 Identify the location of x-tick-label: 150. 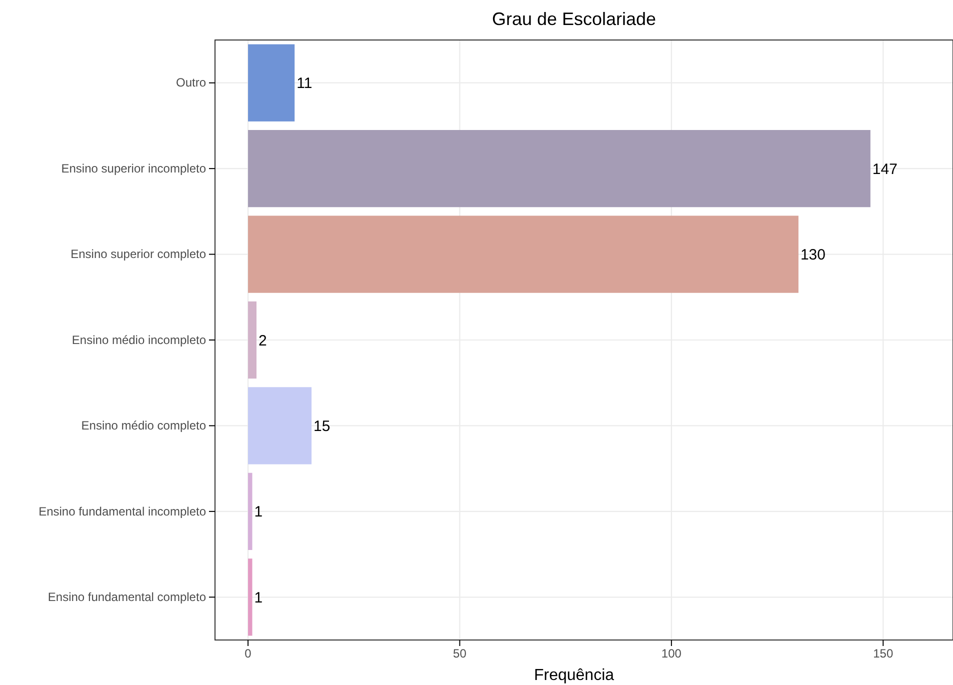
(883, 653).